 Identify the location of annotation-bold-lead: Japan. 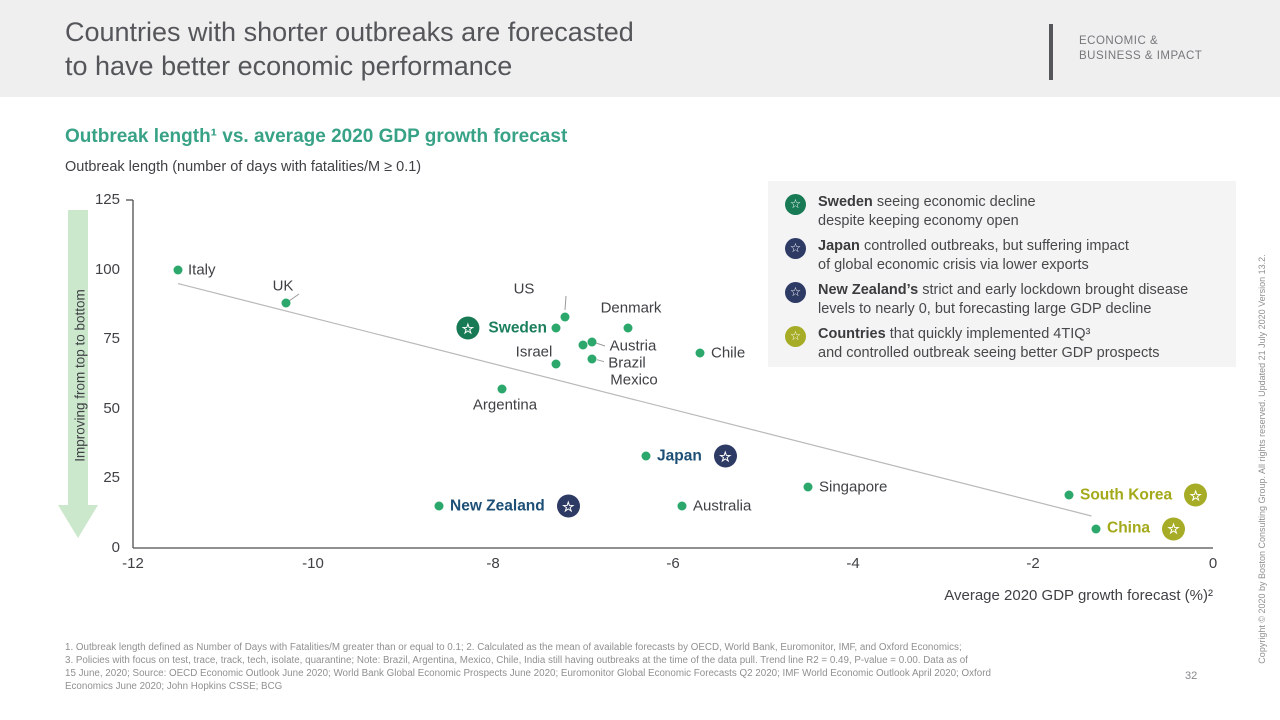
(839, 246).